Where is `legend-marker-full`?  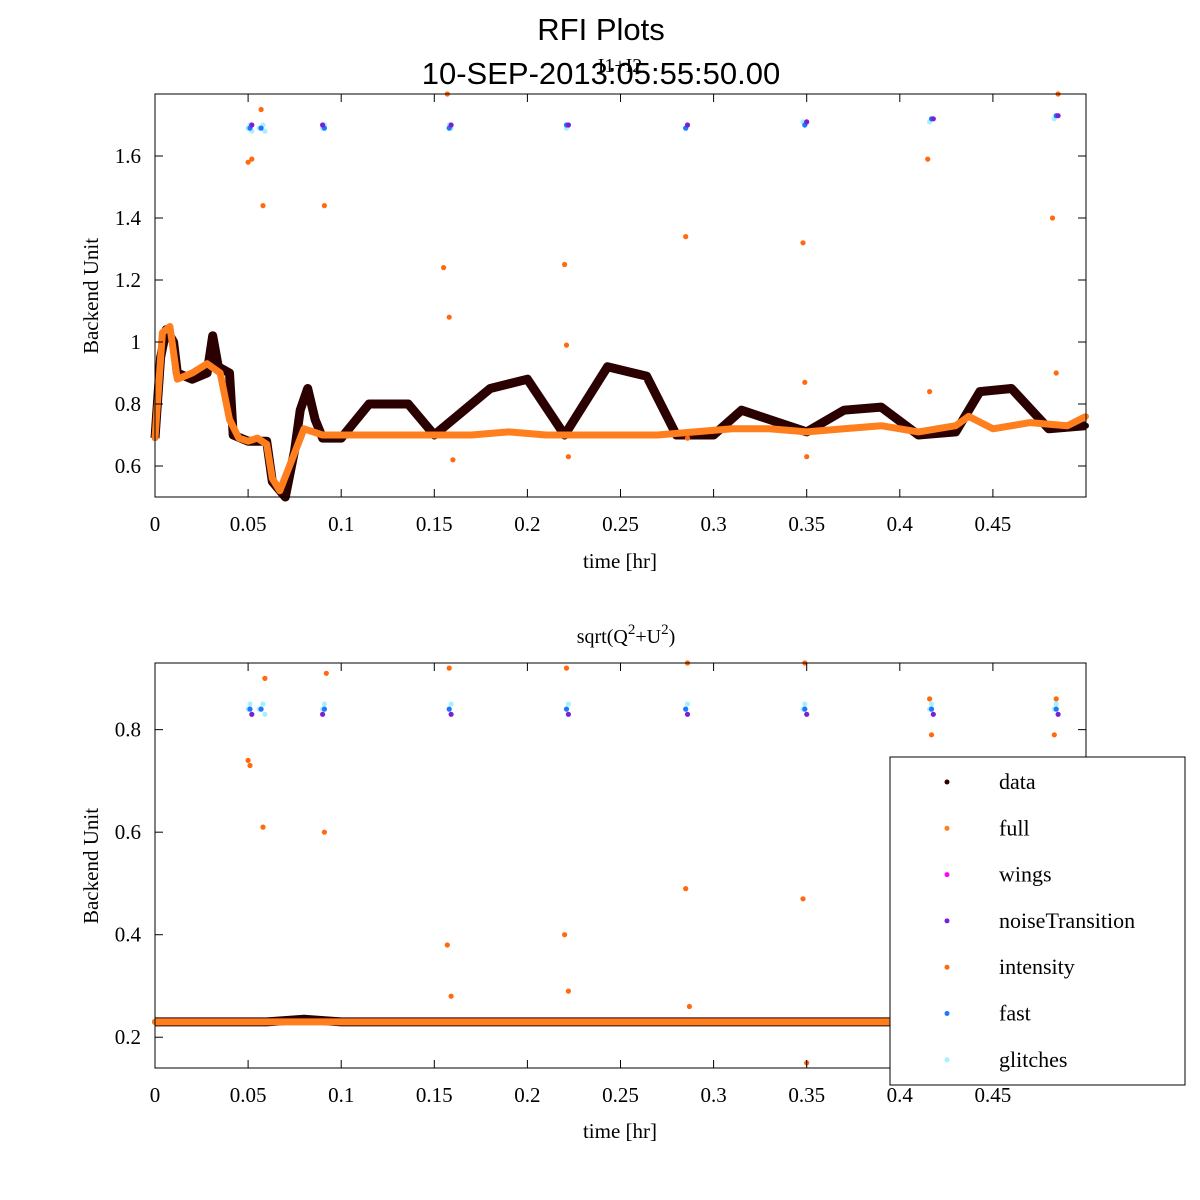
legend-marker-full is located at coordinates (947, 828).